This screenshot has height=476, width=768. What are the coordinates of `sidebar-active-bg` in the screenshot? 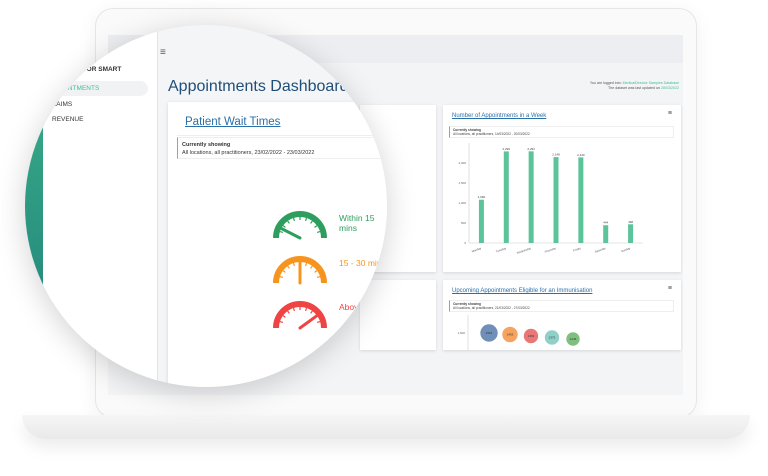 It's located at (95, 88).